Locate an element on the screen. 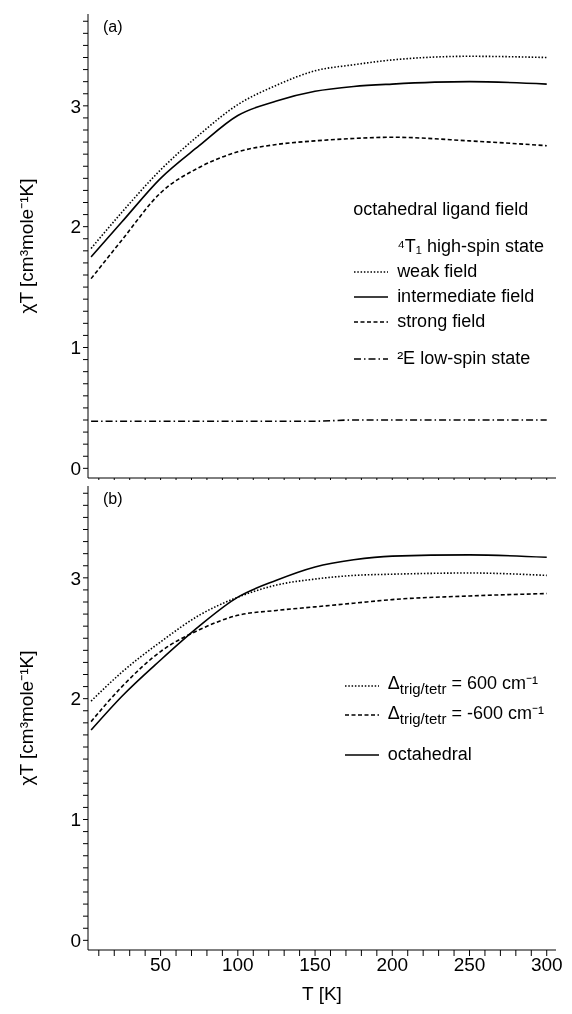 Image resolution: width=572 pixels, height=1014 pixels. x-tick-label: 50 is located at coordinates (161, 965).